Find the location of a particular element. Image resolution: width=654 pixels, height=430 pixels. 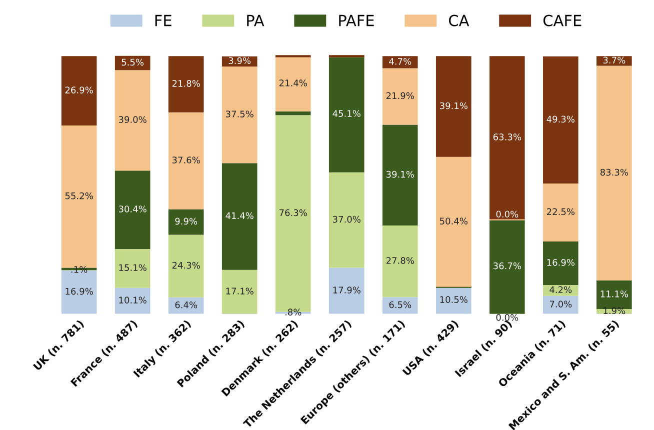

data-label: 6.4% is located at coordinates (186, 304).